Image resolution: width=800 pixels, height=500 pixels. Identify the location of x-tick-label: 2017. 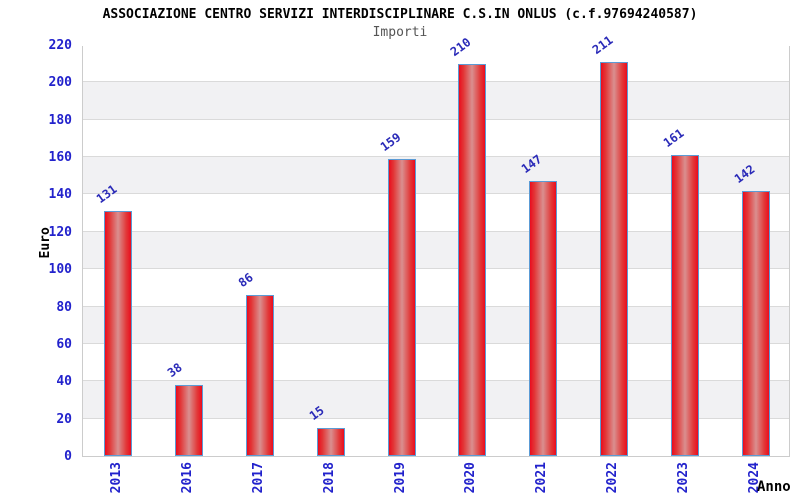
(258, 478).